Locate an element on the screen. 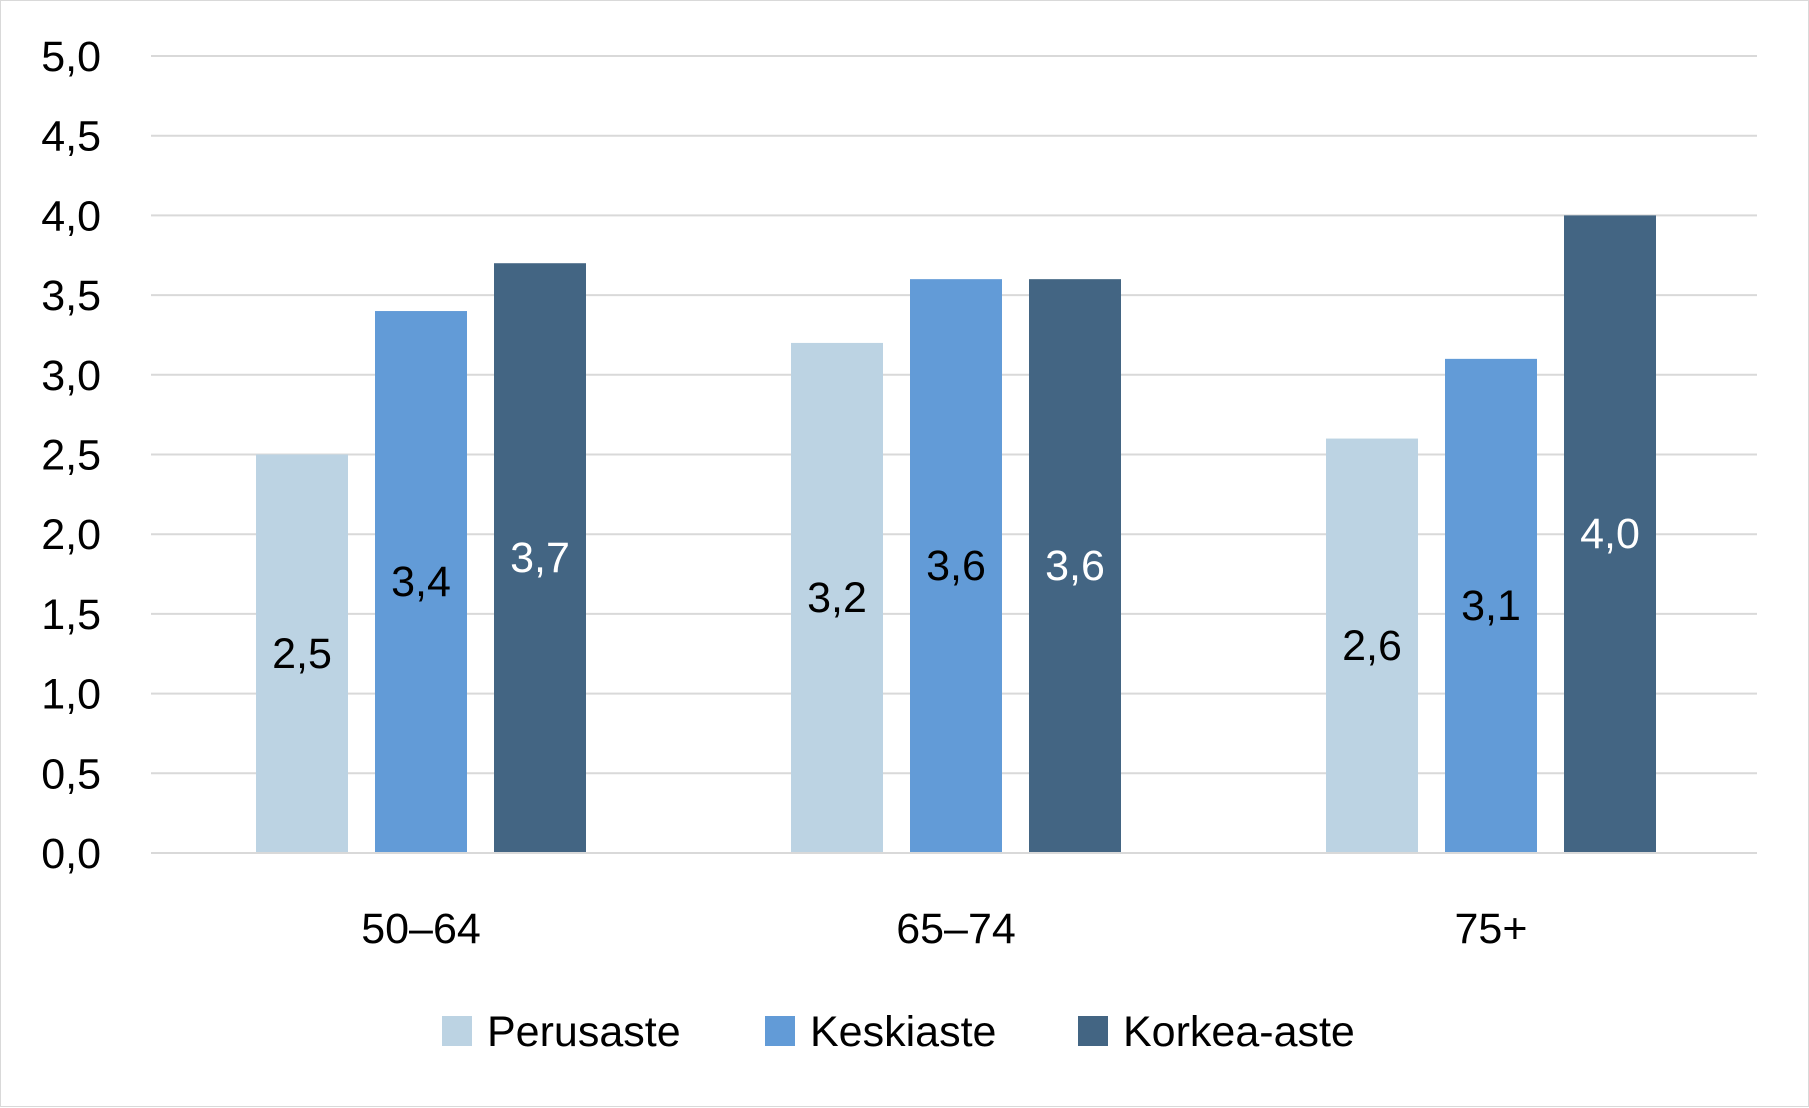  legend-label: Perusaste is located at coordinates (584, 1032).